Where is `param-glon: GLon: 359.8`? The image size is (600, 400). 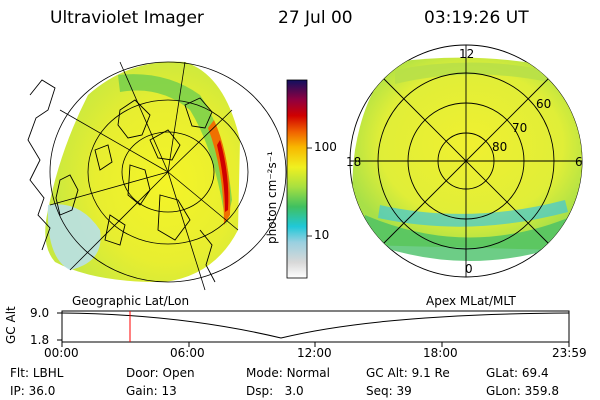 param-glon: GLon: 359.8 is located at coordinates (522, 391).